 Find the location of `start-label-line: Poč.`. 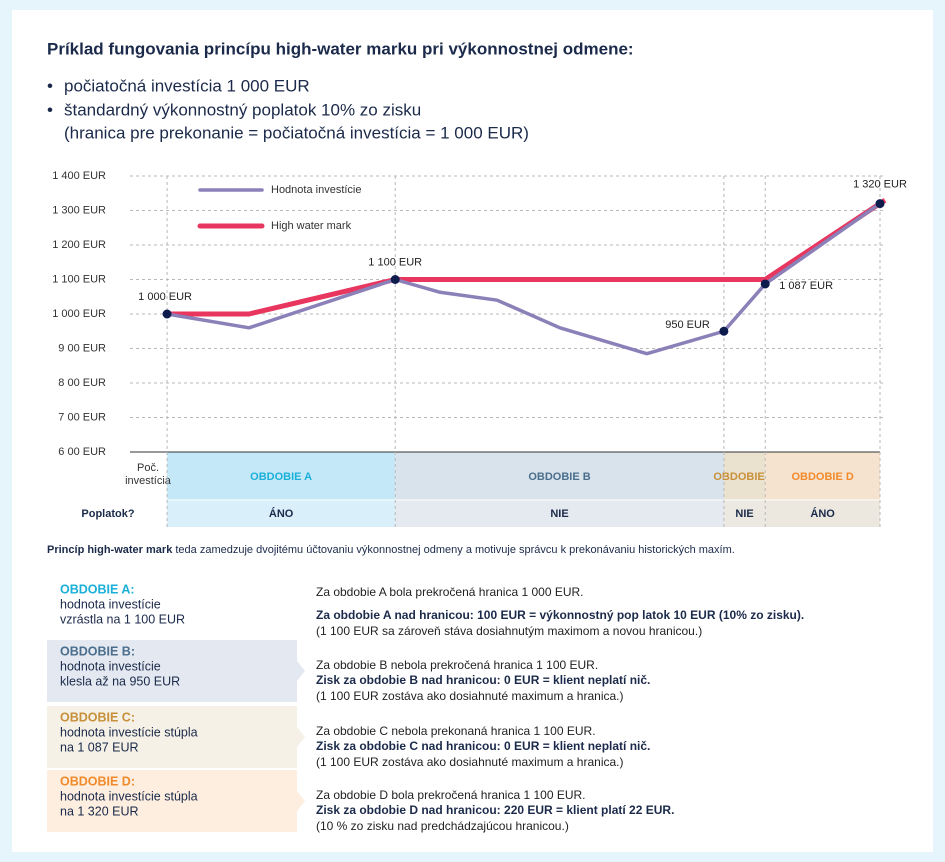

start-label-line: Poč. is located at coordinates (148, 468).